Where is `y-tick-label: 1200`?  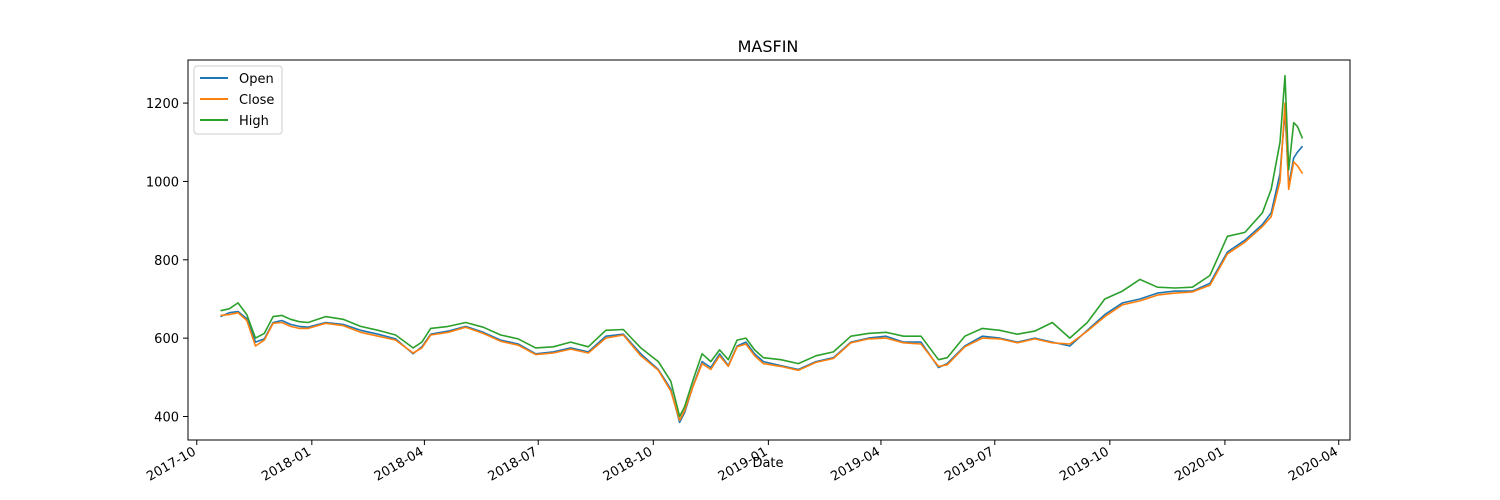 y-tick-label: 1200 is located at coordinates (162, 104).